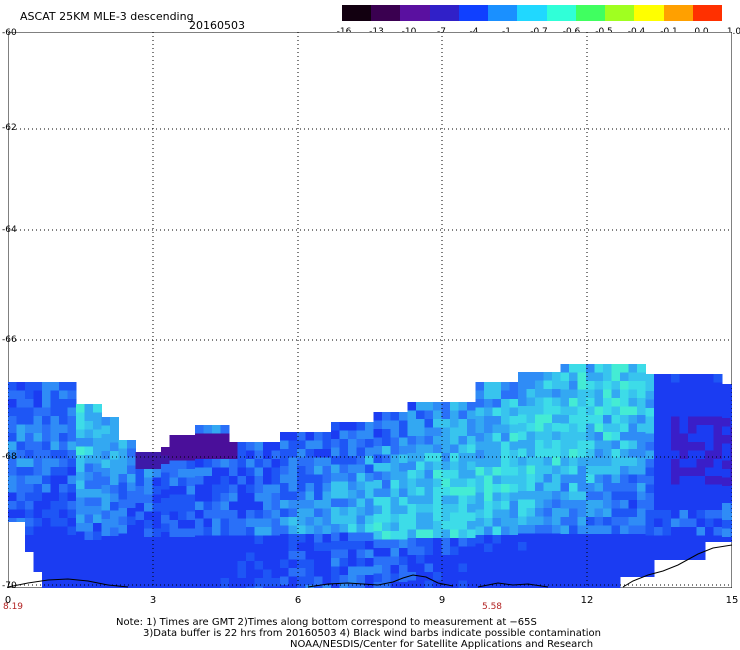 This screenshot has height=650, width=740. Describe the element at coordinates (13, 607) in the screenshot. I see `time-label-start: 8.19` at that location.